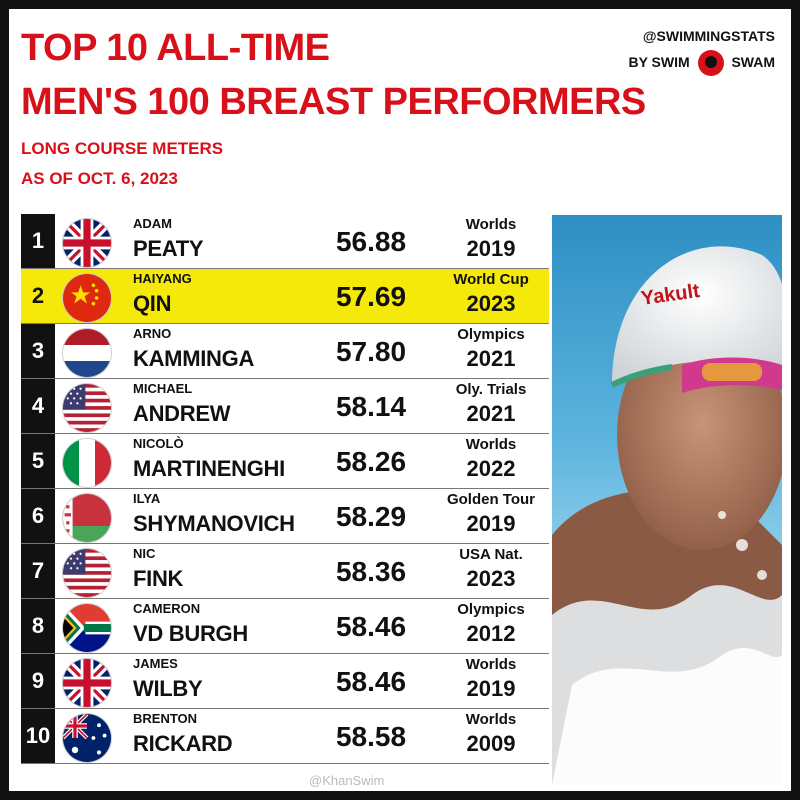 The width and height of the screenshot is (800, 800). Describe the element at coordinates (371, 516) in the screenshot. I see `swim-time: 58.29` at that location.